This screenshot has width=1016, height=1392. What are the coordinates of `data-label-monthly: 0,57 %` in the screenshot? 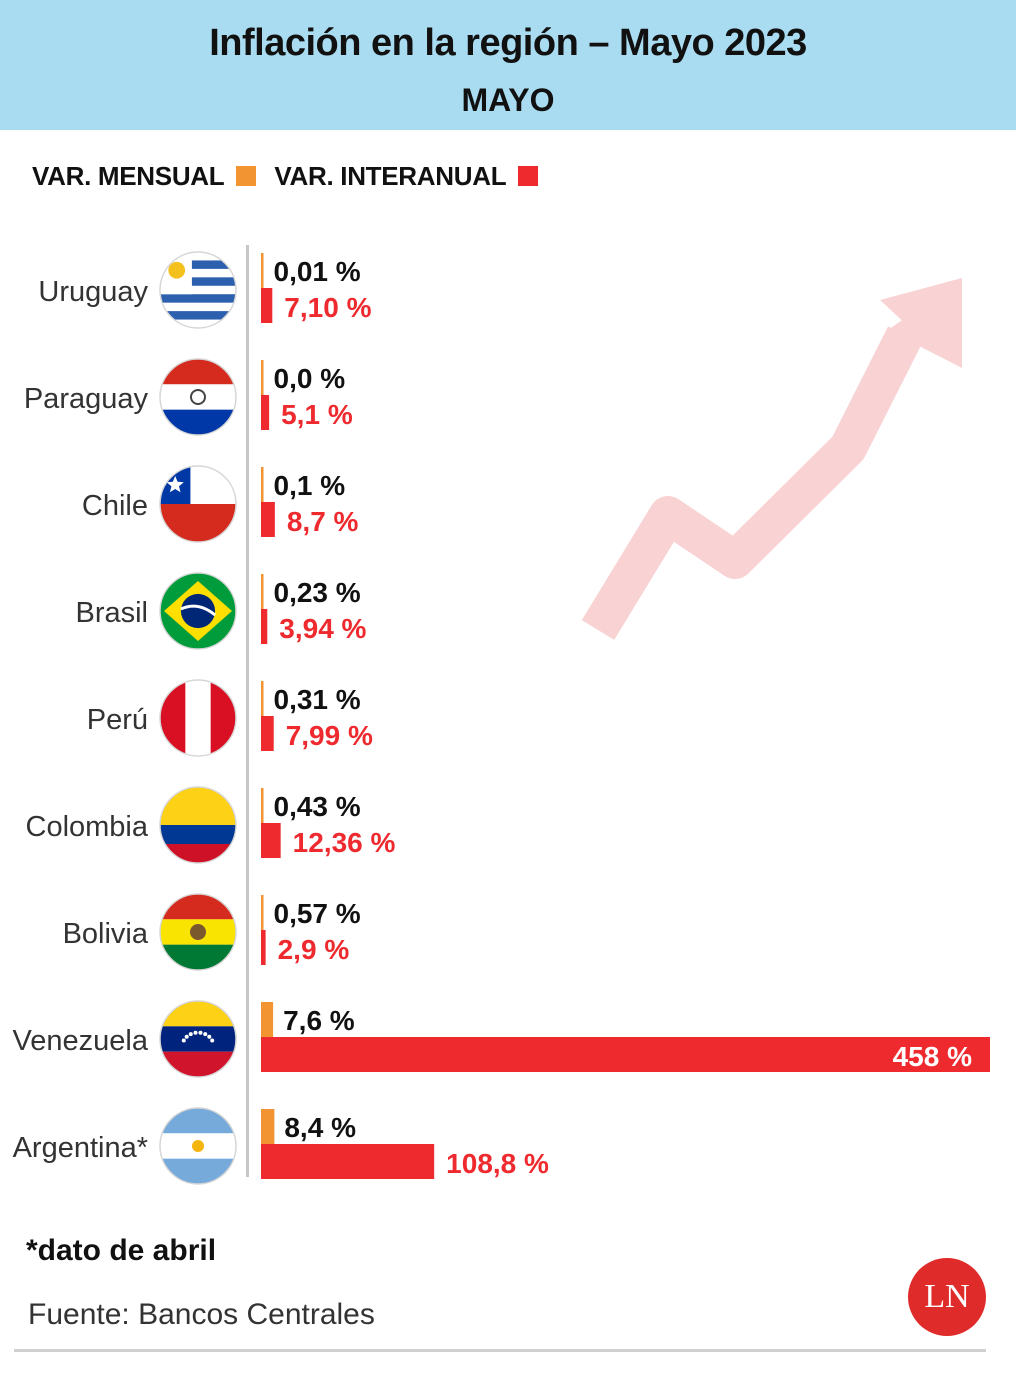 It's located at (317, 913).